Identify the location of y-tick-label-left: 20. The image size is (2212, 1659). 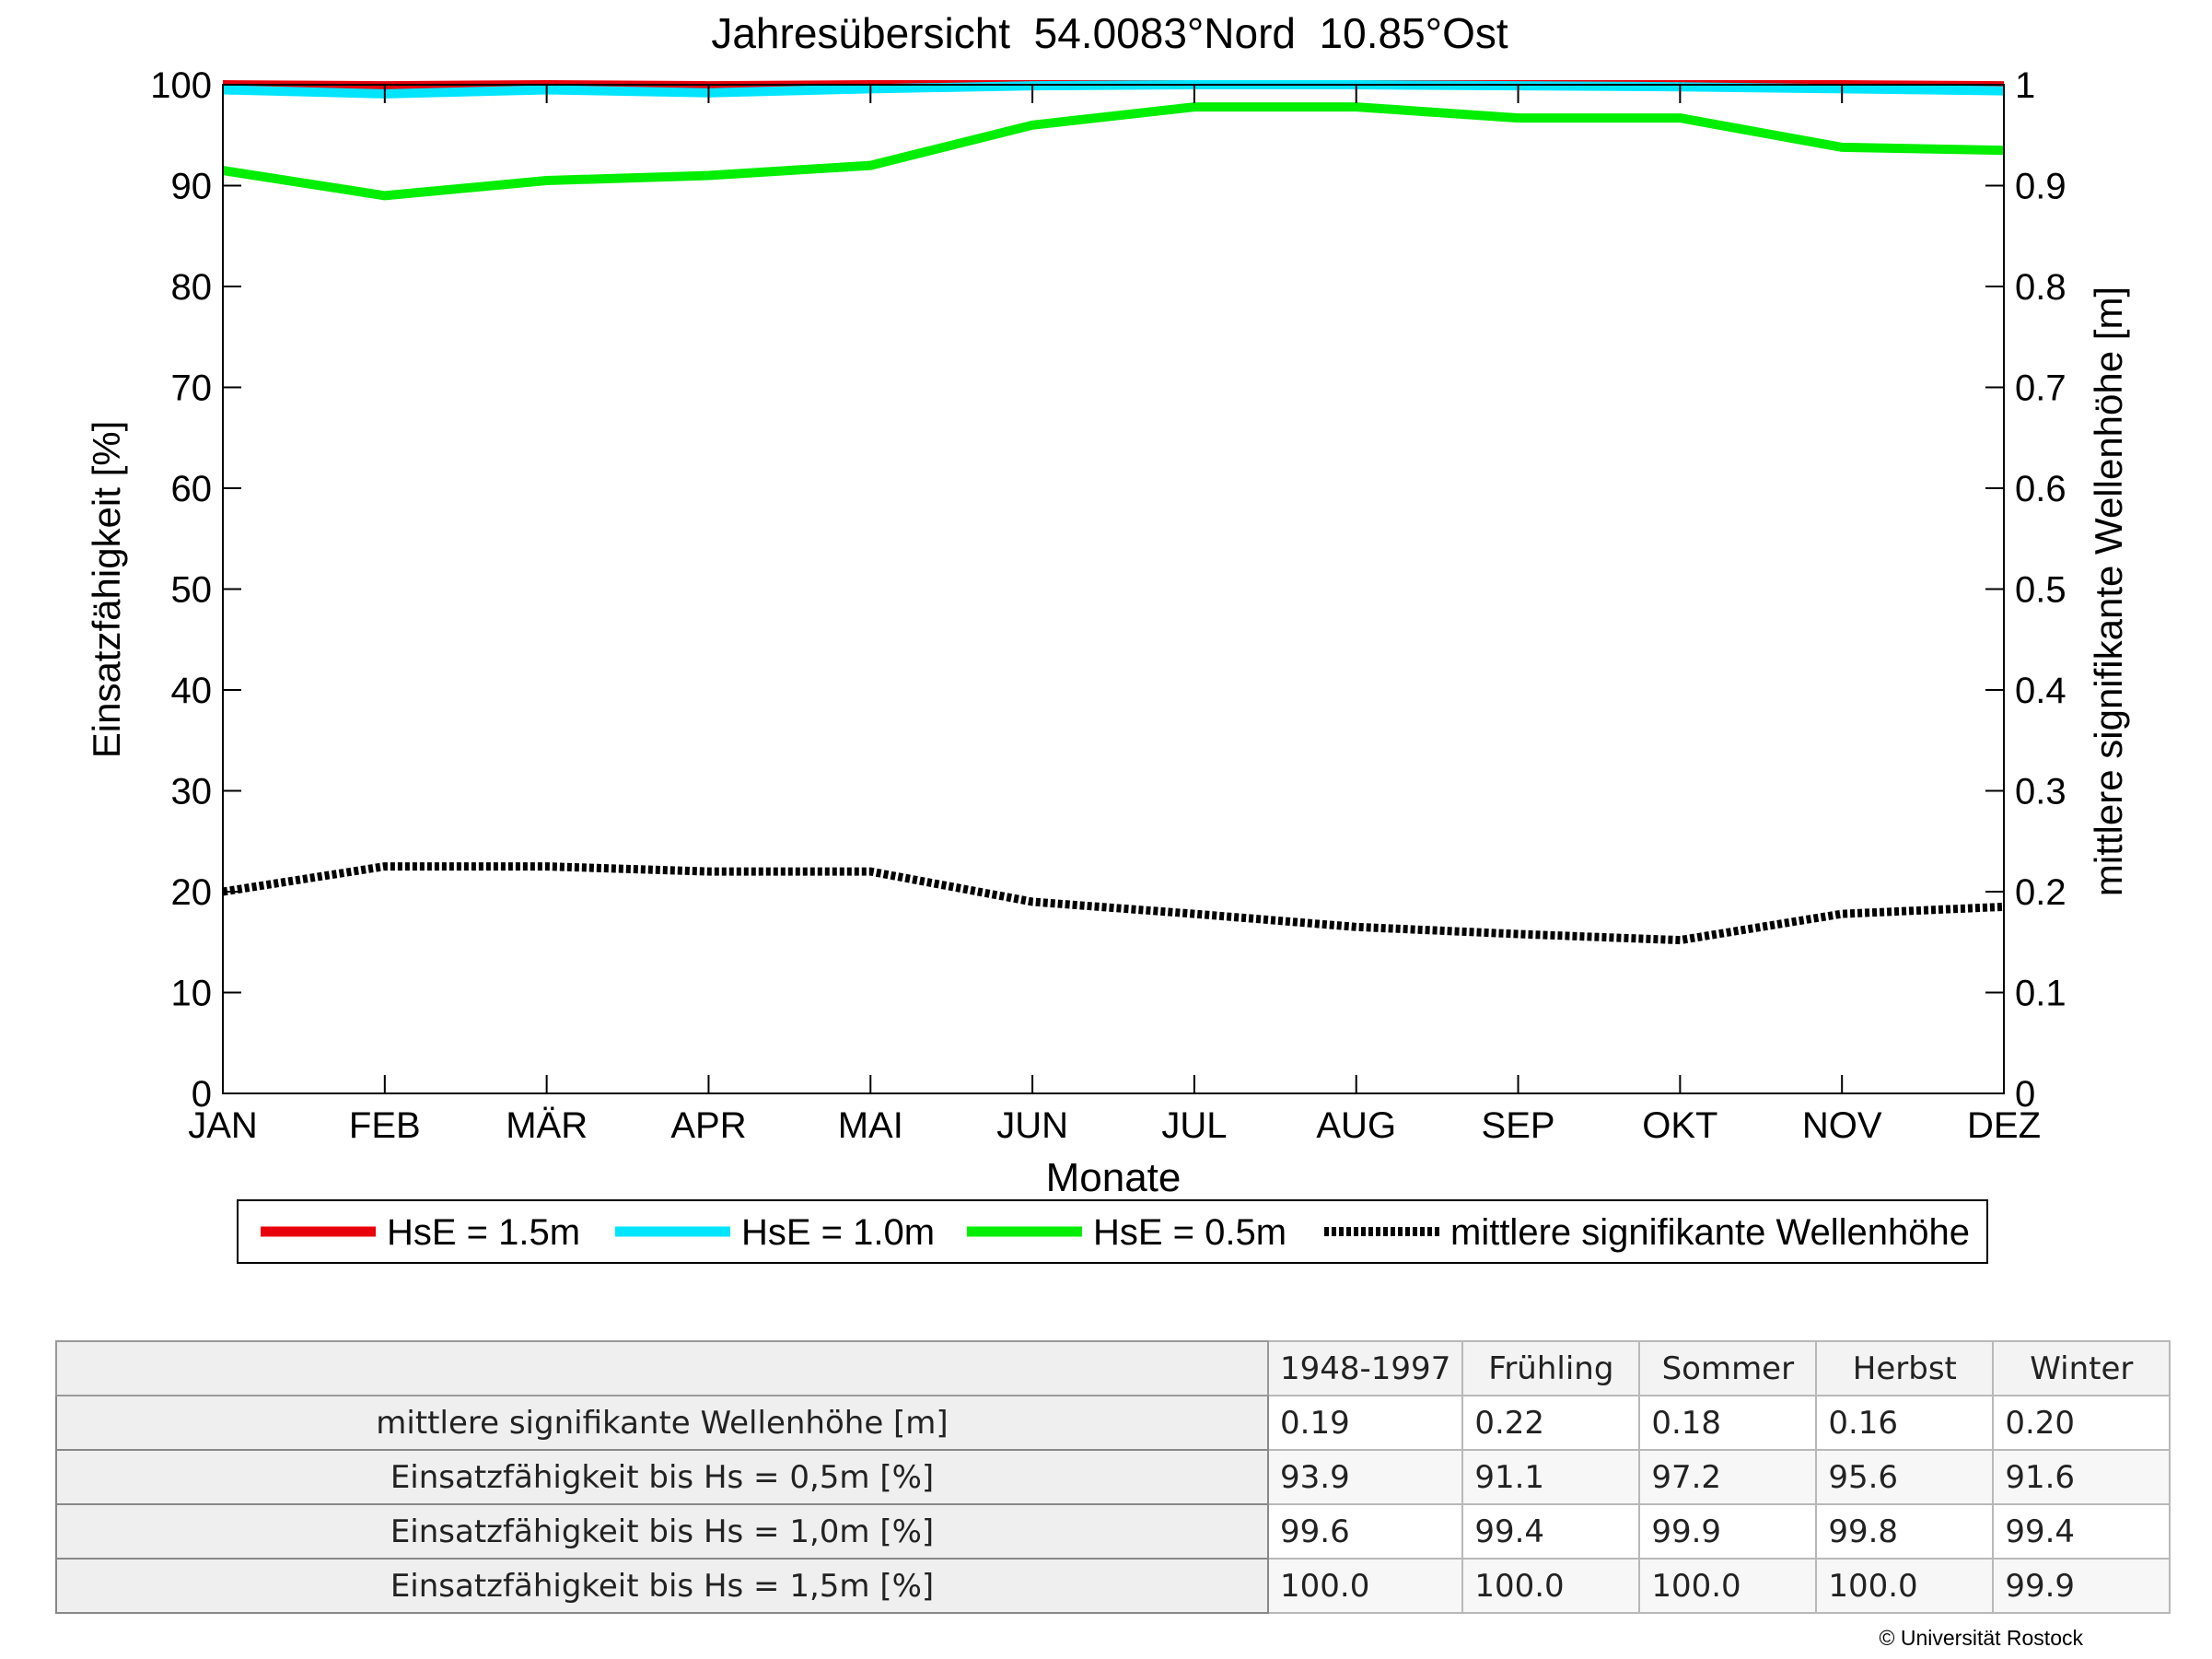
(192, 892).